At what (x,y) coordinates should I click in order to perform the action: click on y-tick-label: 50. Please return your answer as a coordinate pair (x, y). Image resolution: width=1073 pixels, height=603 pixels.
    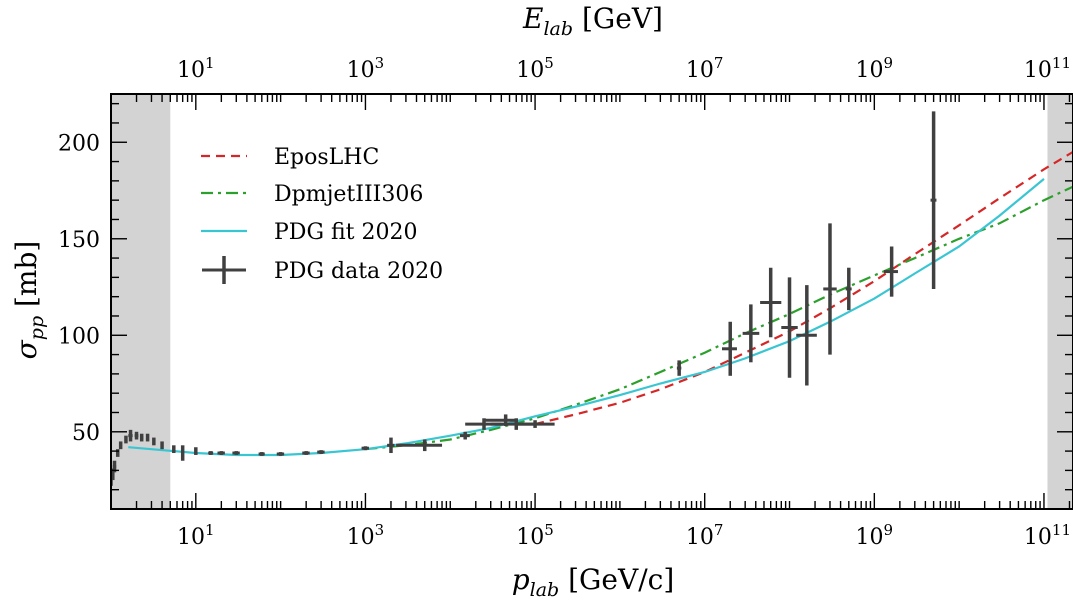
    Looking at the image, I should click on (86, 433).